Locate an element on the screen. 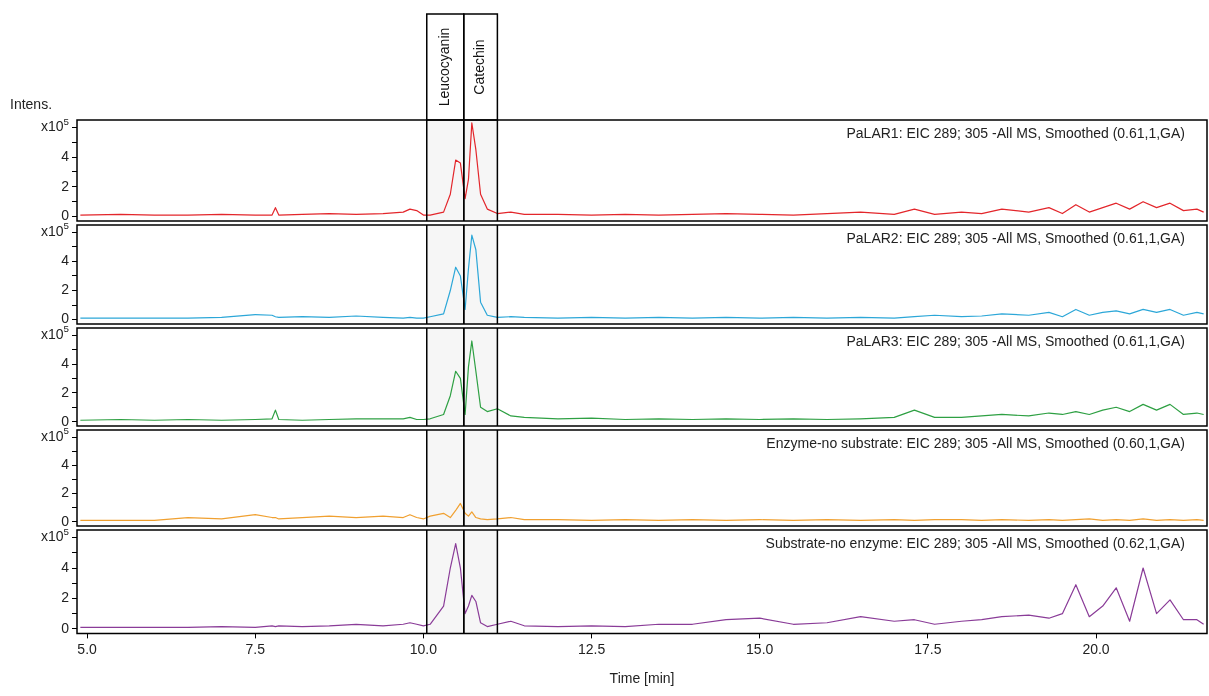 The width and height of the screenshot is (1209, 696). band-label: Leucocyanin is located at coordinates (444, 67).